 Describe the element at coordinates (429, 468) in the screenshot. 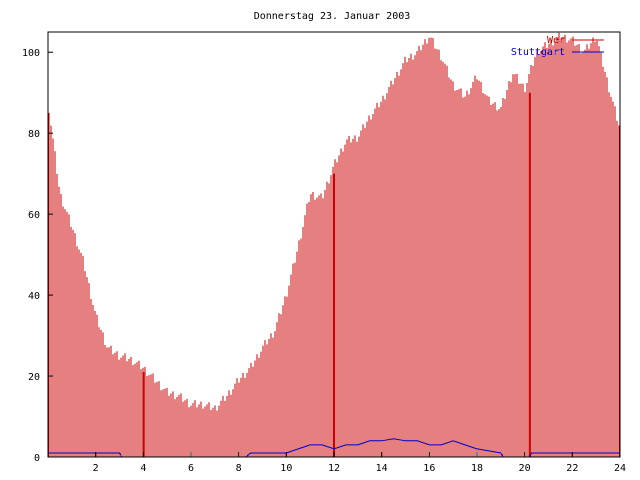

I see `x-tick-label: 16` at that location.